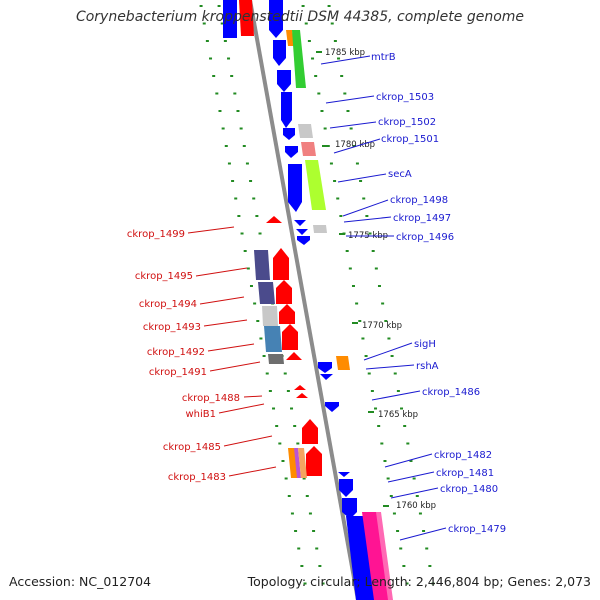 Image resolution: width=600 pixels, height=600 pixels. Describe the element at coordinates (416, 506) in the screenshot. I see `kbp-marker: 1760 kbp` at that location.